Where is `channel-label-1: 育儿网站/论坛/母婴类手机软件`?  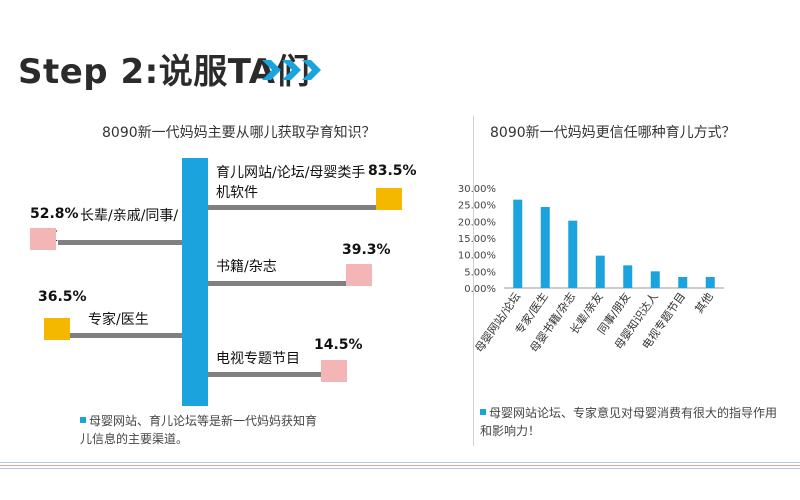 channel-label-1: 育儿网站/论坛/母婴类手机软件 is located at coordinates (291, 183).